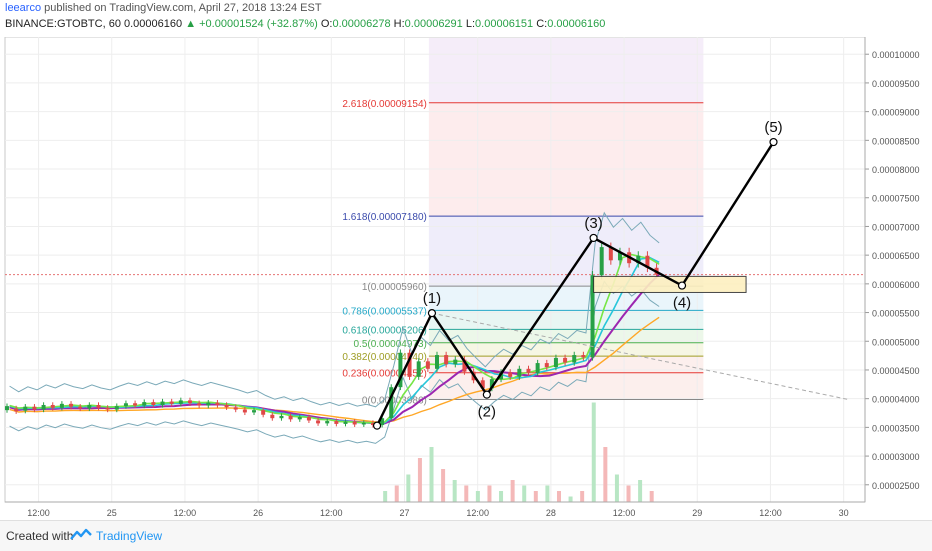 The image size is (932, 551). I want to click on y-tick-label: 0.00009500, so click(896, 84).